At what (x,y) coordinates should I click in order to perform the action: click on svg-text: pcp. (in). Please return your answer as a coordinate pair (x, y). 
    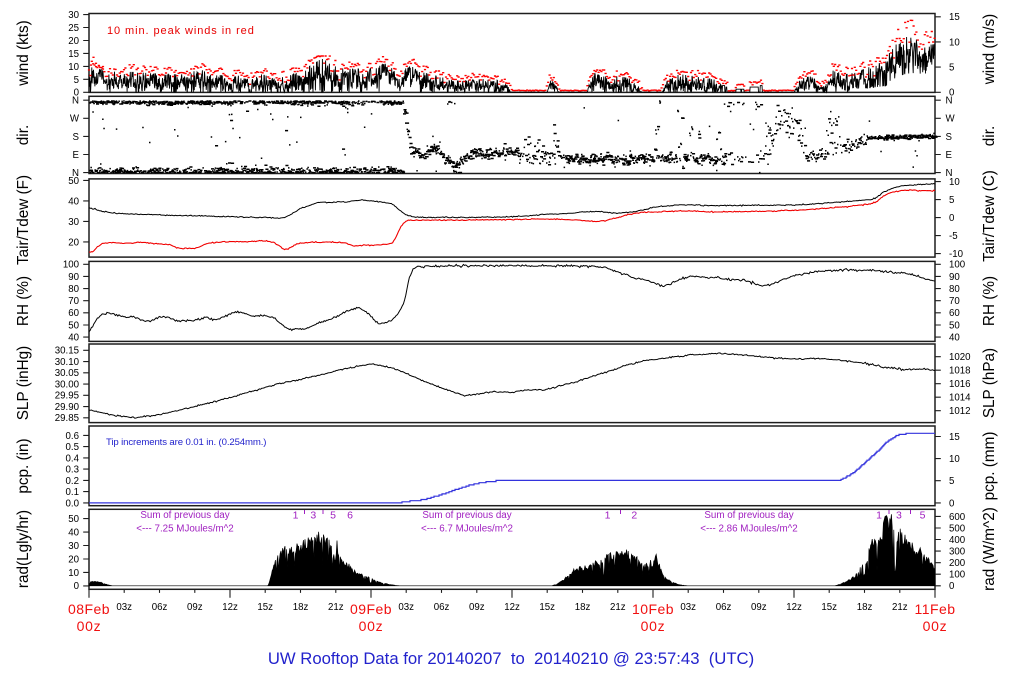
    Looking at the image, I should click on (23, 465).